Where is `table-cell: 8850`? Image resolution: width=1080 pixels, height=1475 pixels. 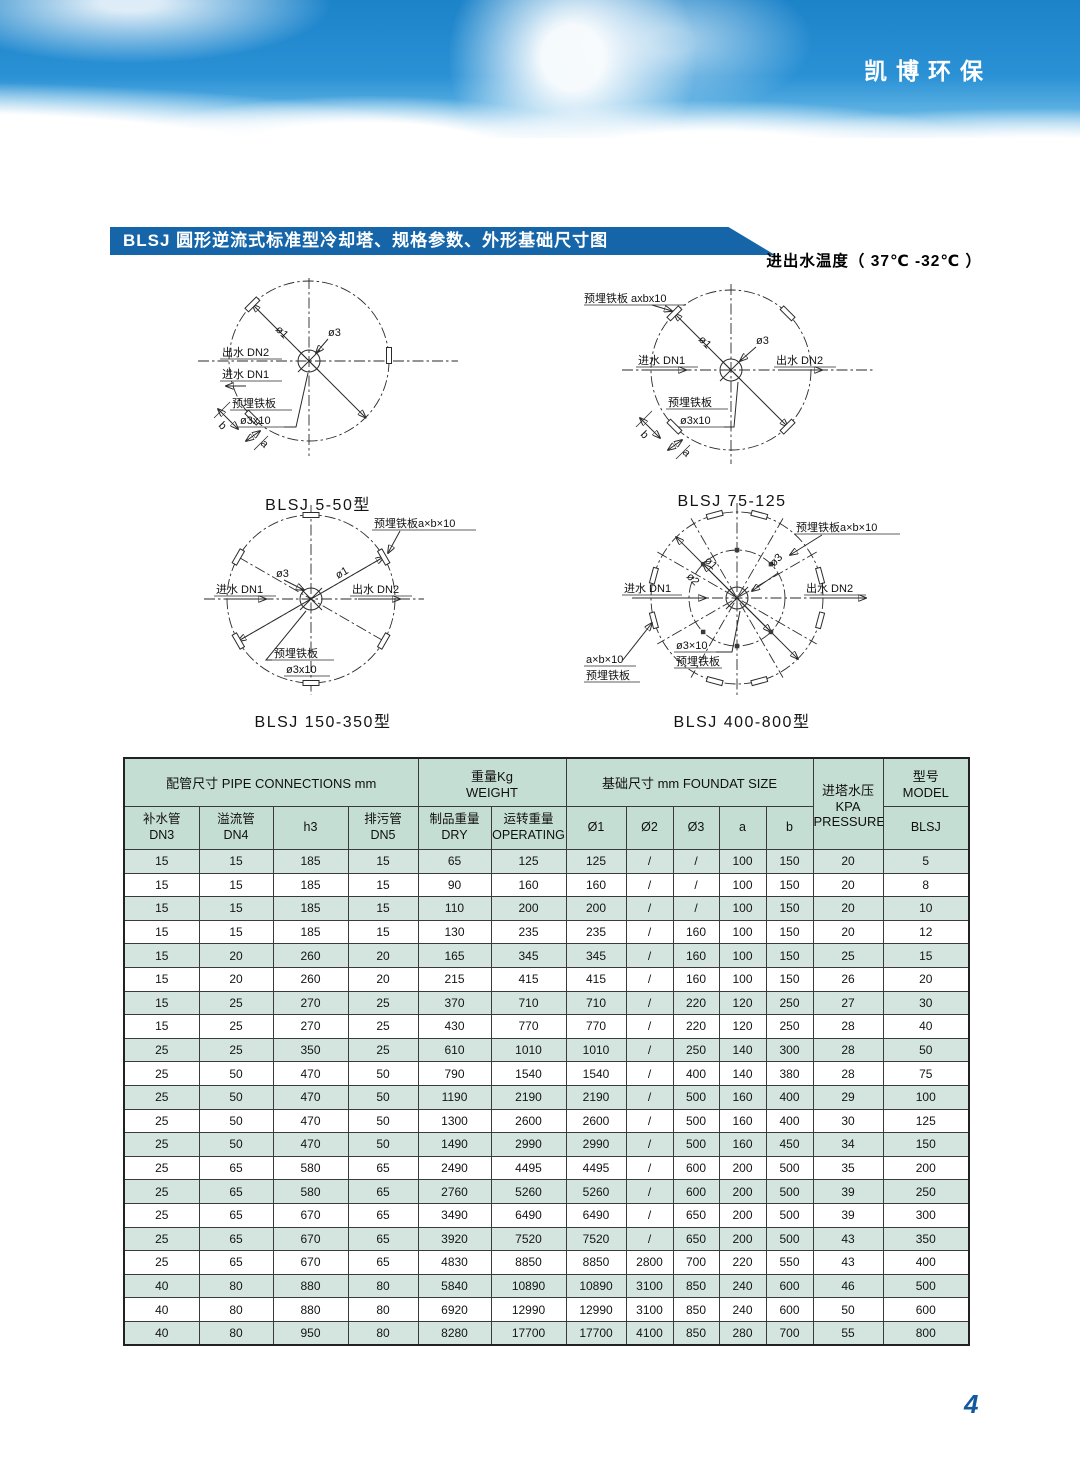
table-cell: 8850 is located at coordinates (596, 1262).